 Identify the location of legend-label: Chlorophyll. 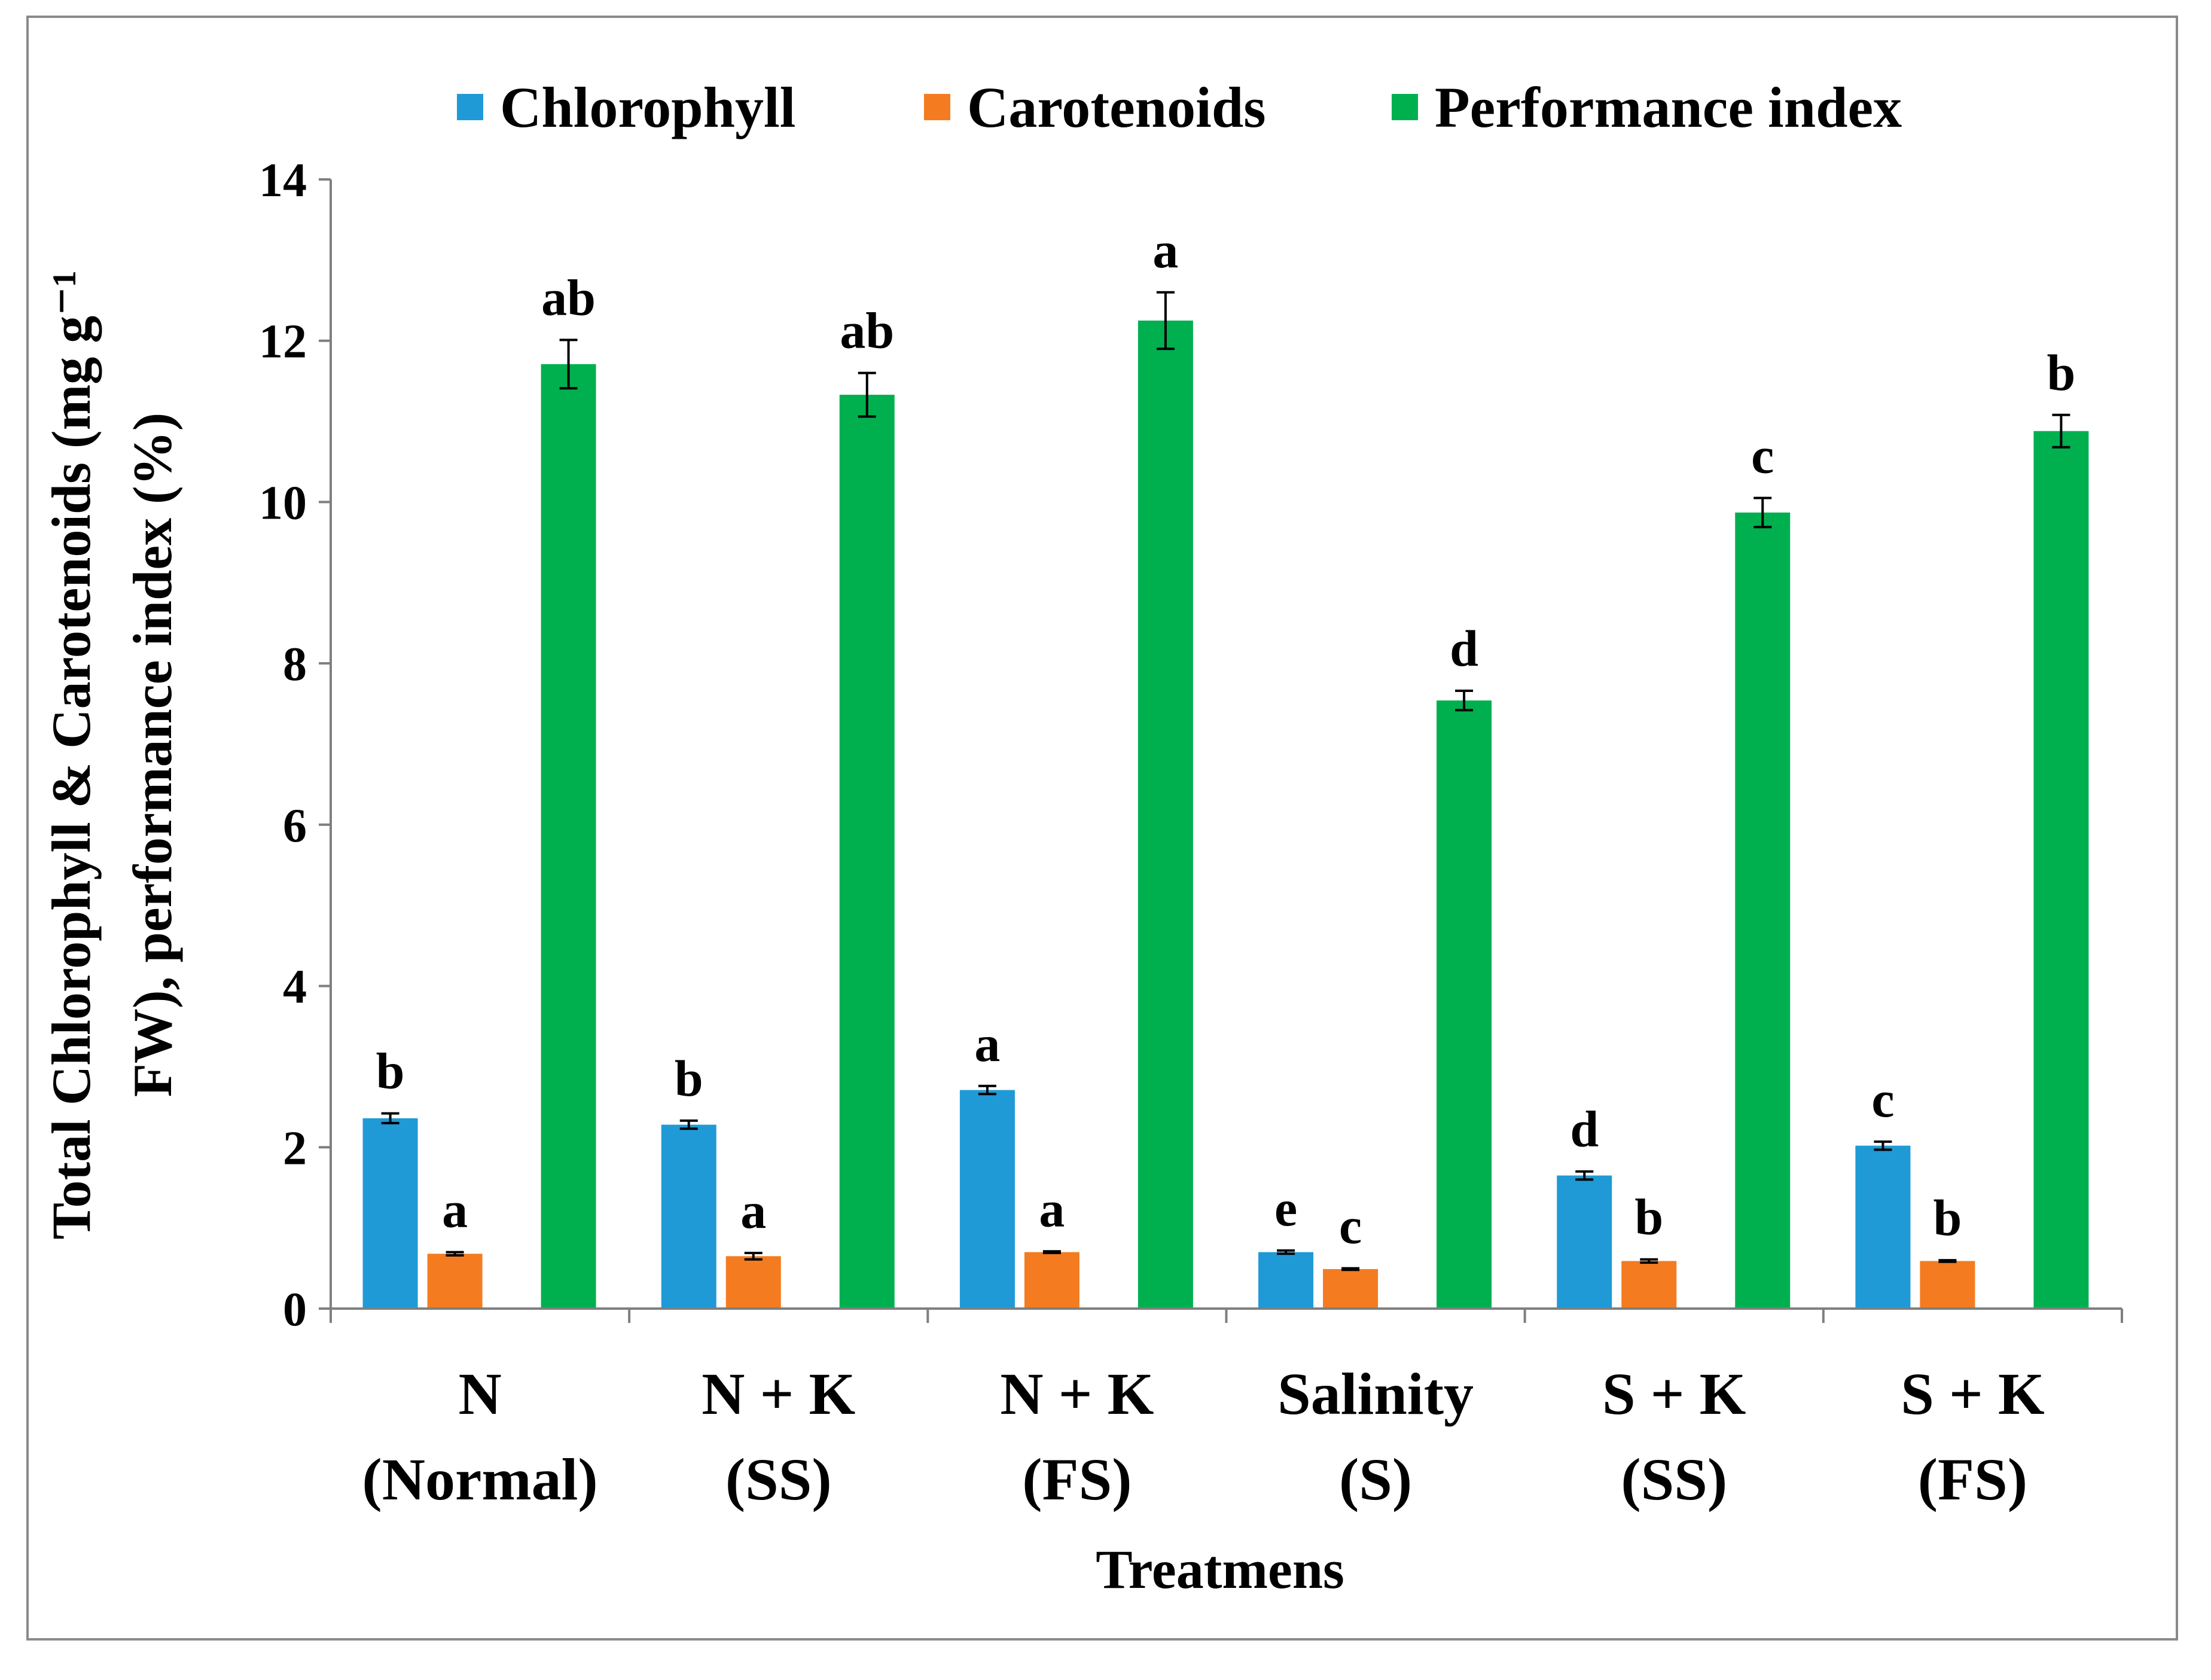
(647, 107).